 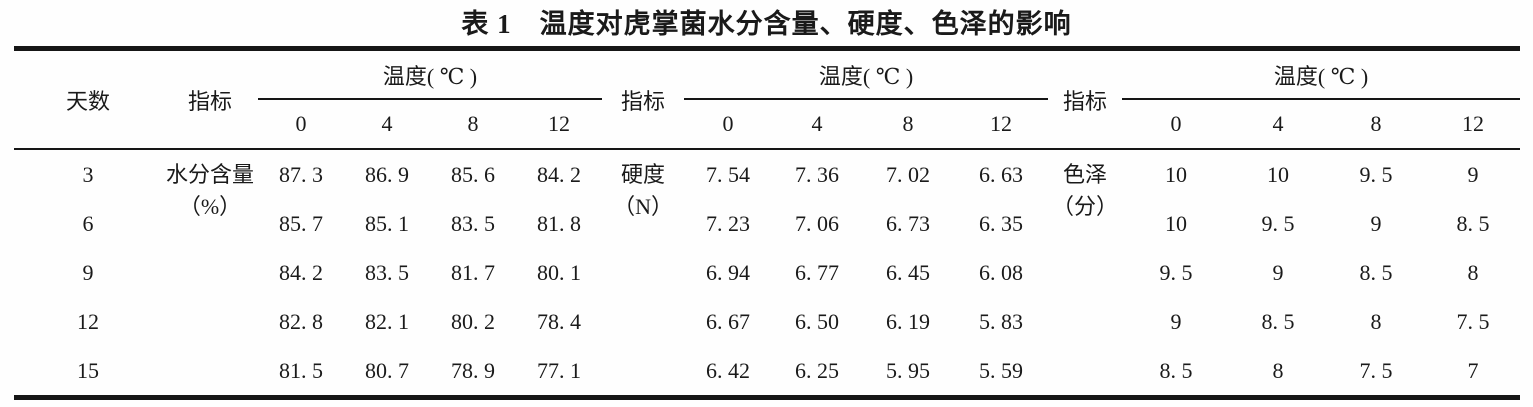 I want to click on hardness-cell: 7. 54, so click(x=728, y=174).